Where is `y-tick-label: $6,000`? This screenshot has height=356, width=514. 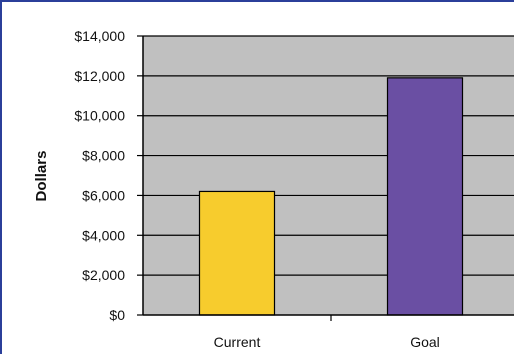 y-tick-label: $6,000 is located at coordinates (103, 195).